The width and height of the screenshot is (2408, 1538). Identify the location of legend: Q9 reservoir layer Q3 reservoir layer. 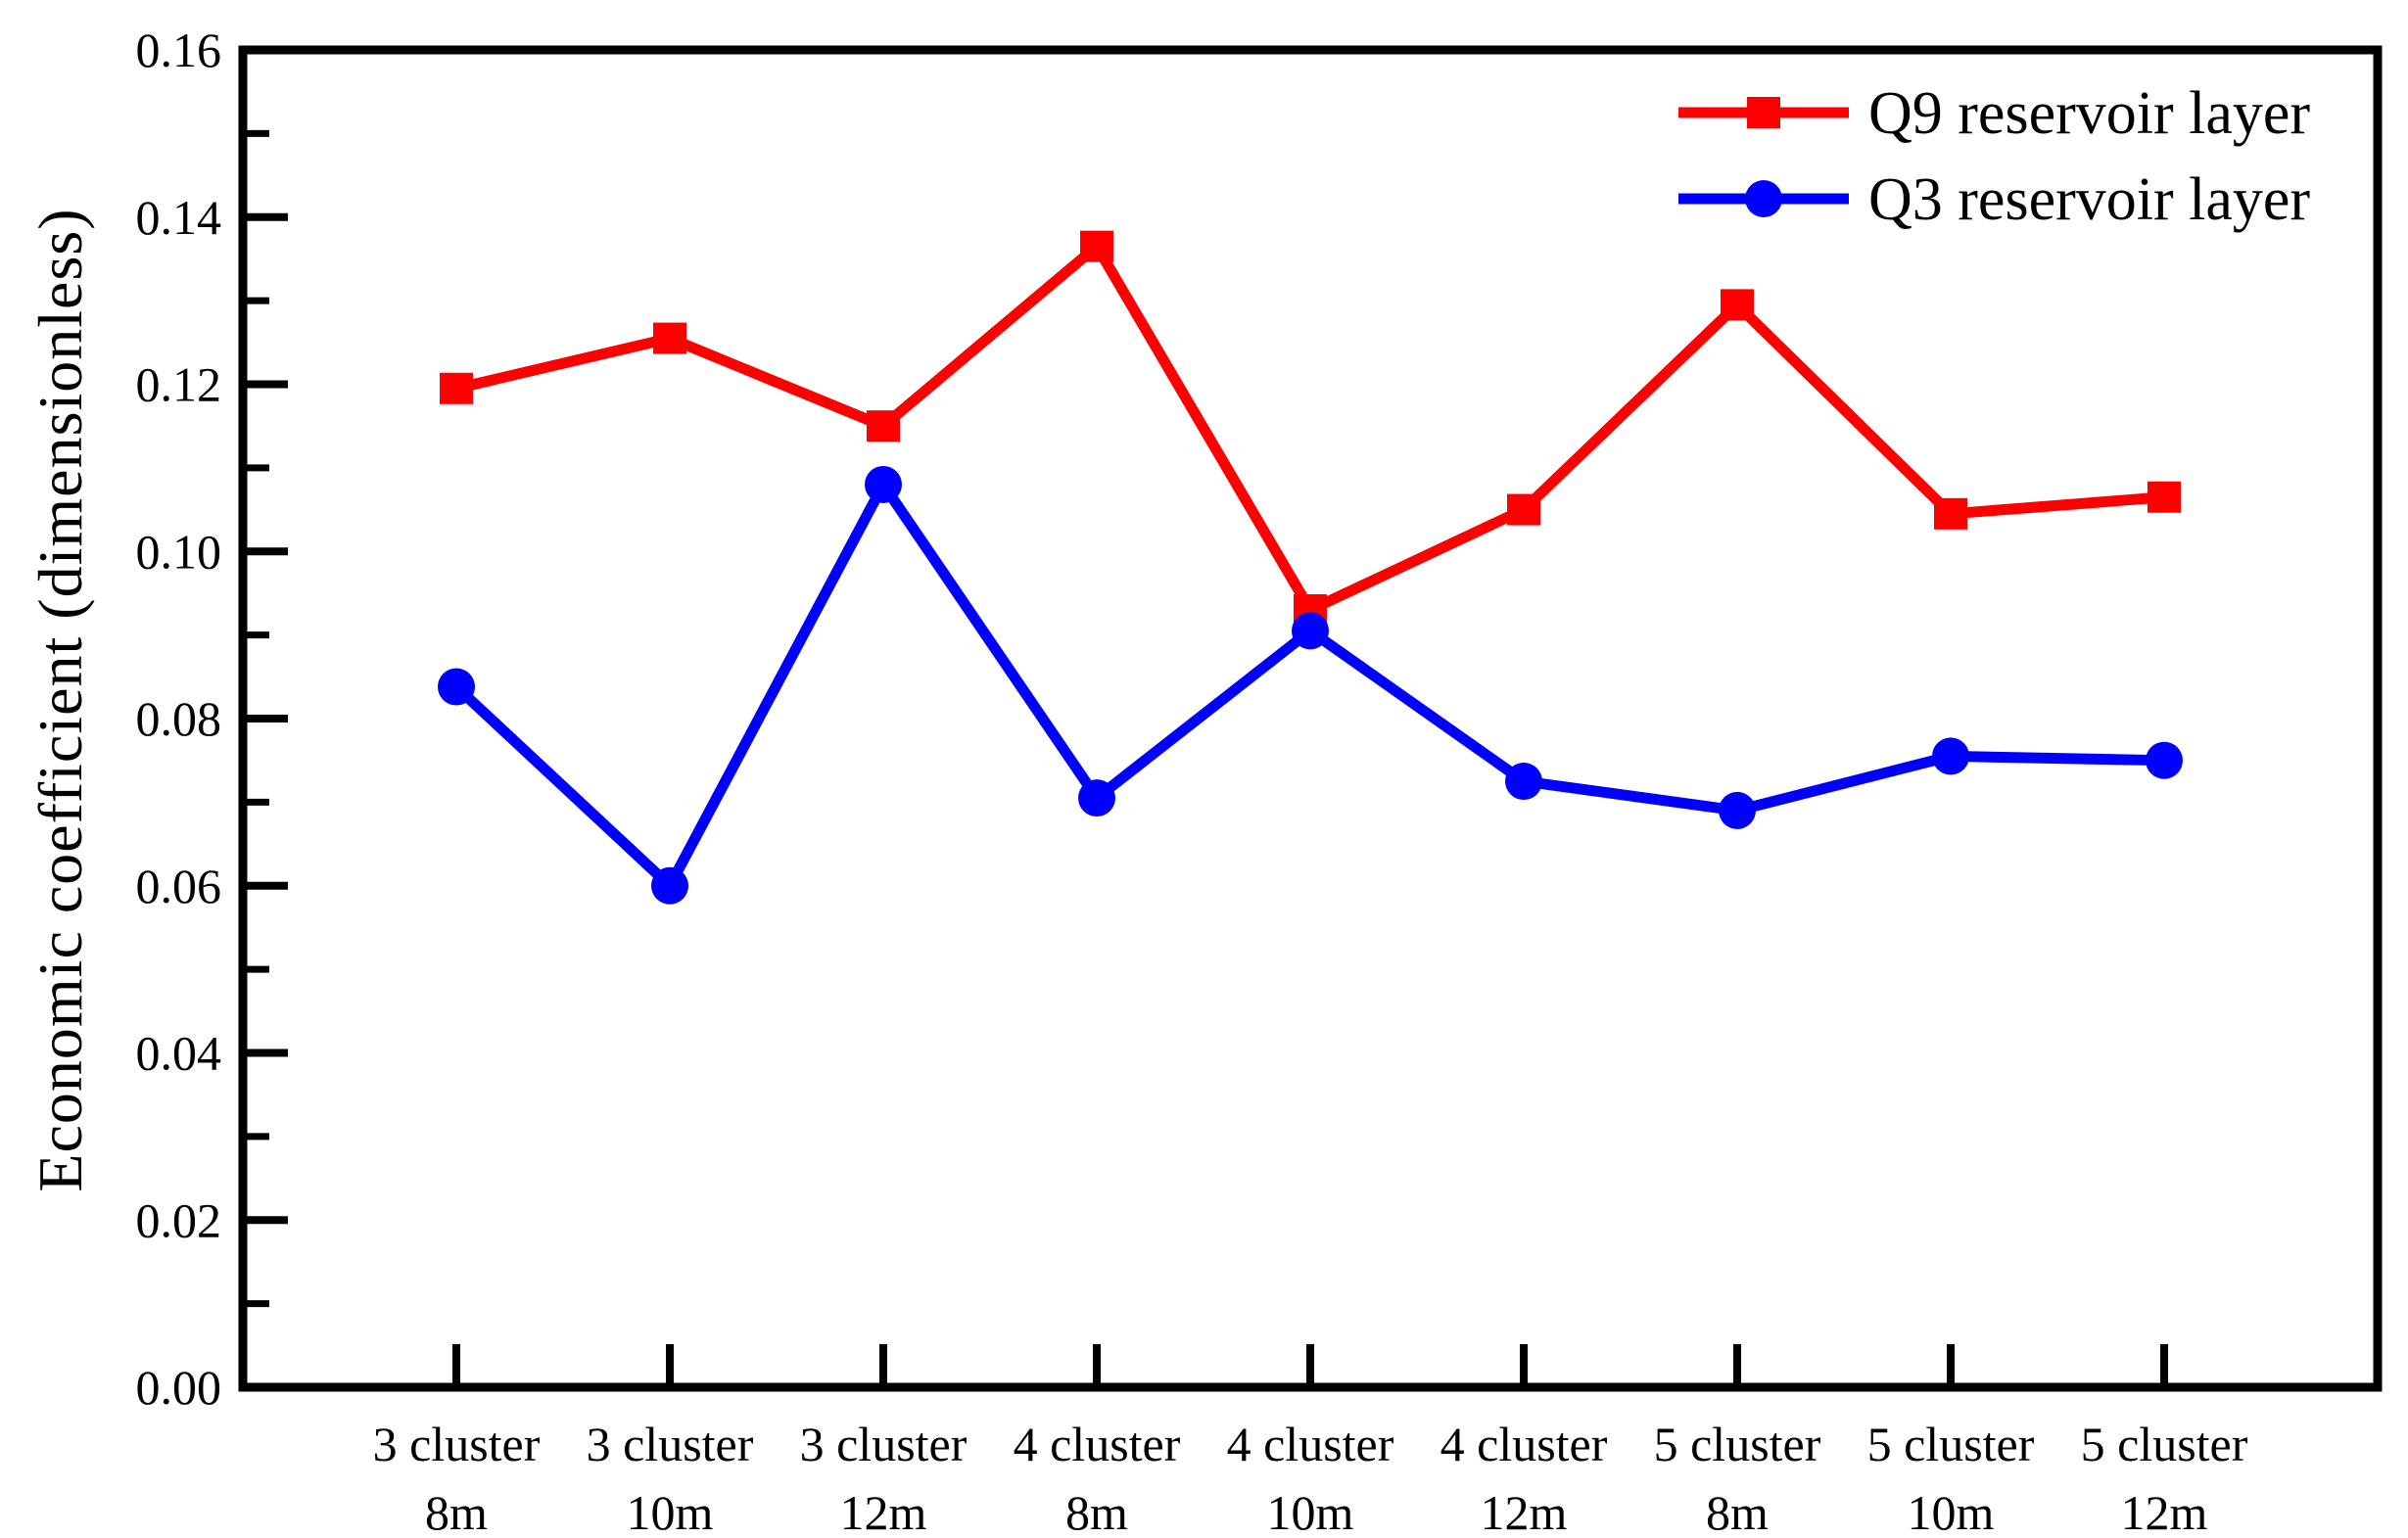
(1994, 156).